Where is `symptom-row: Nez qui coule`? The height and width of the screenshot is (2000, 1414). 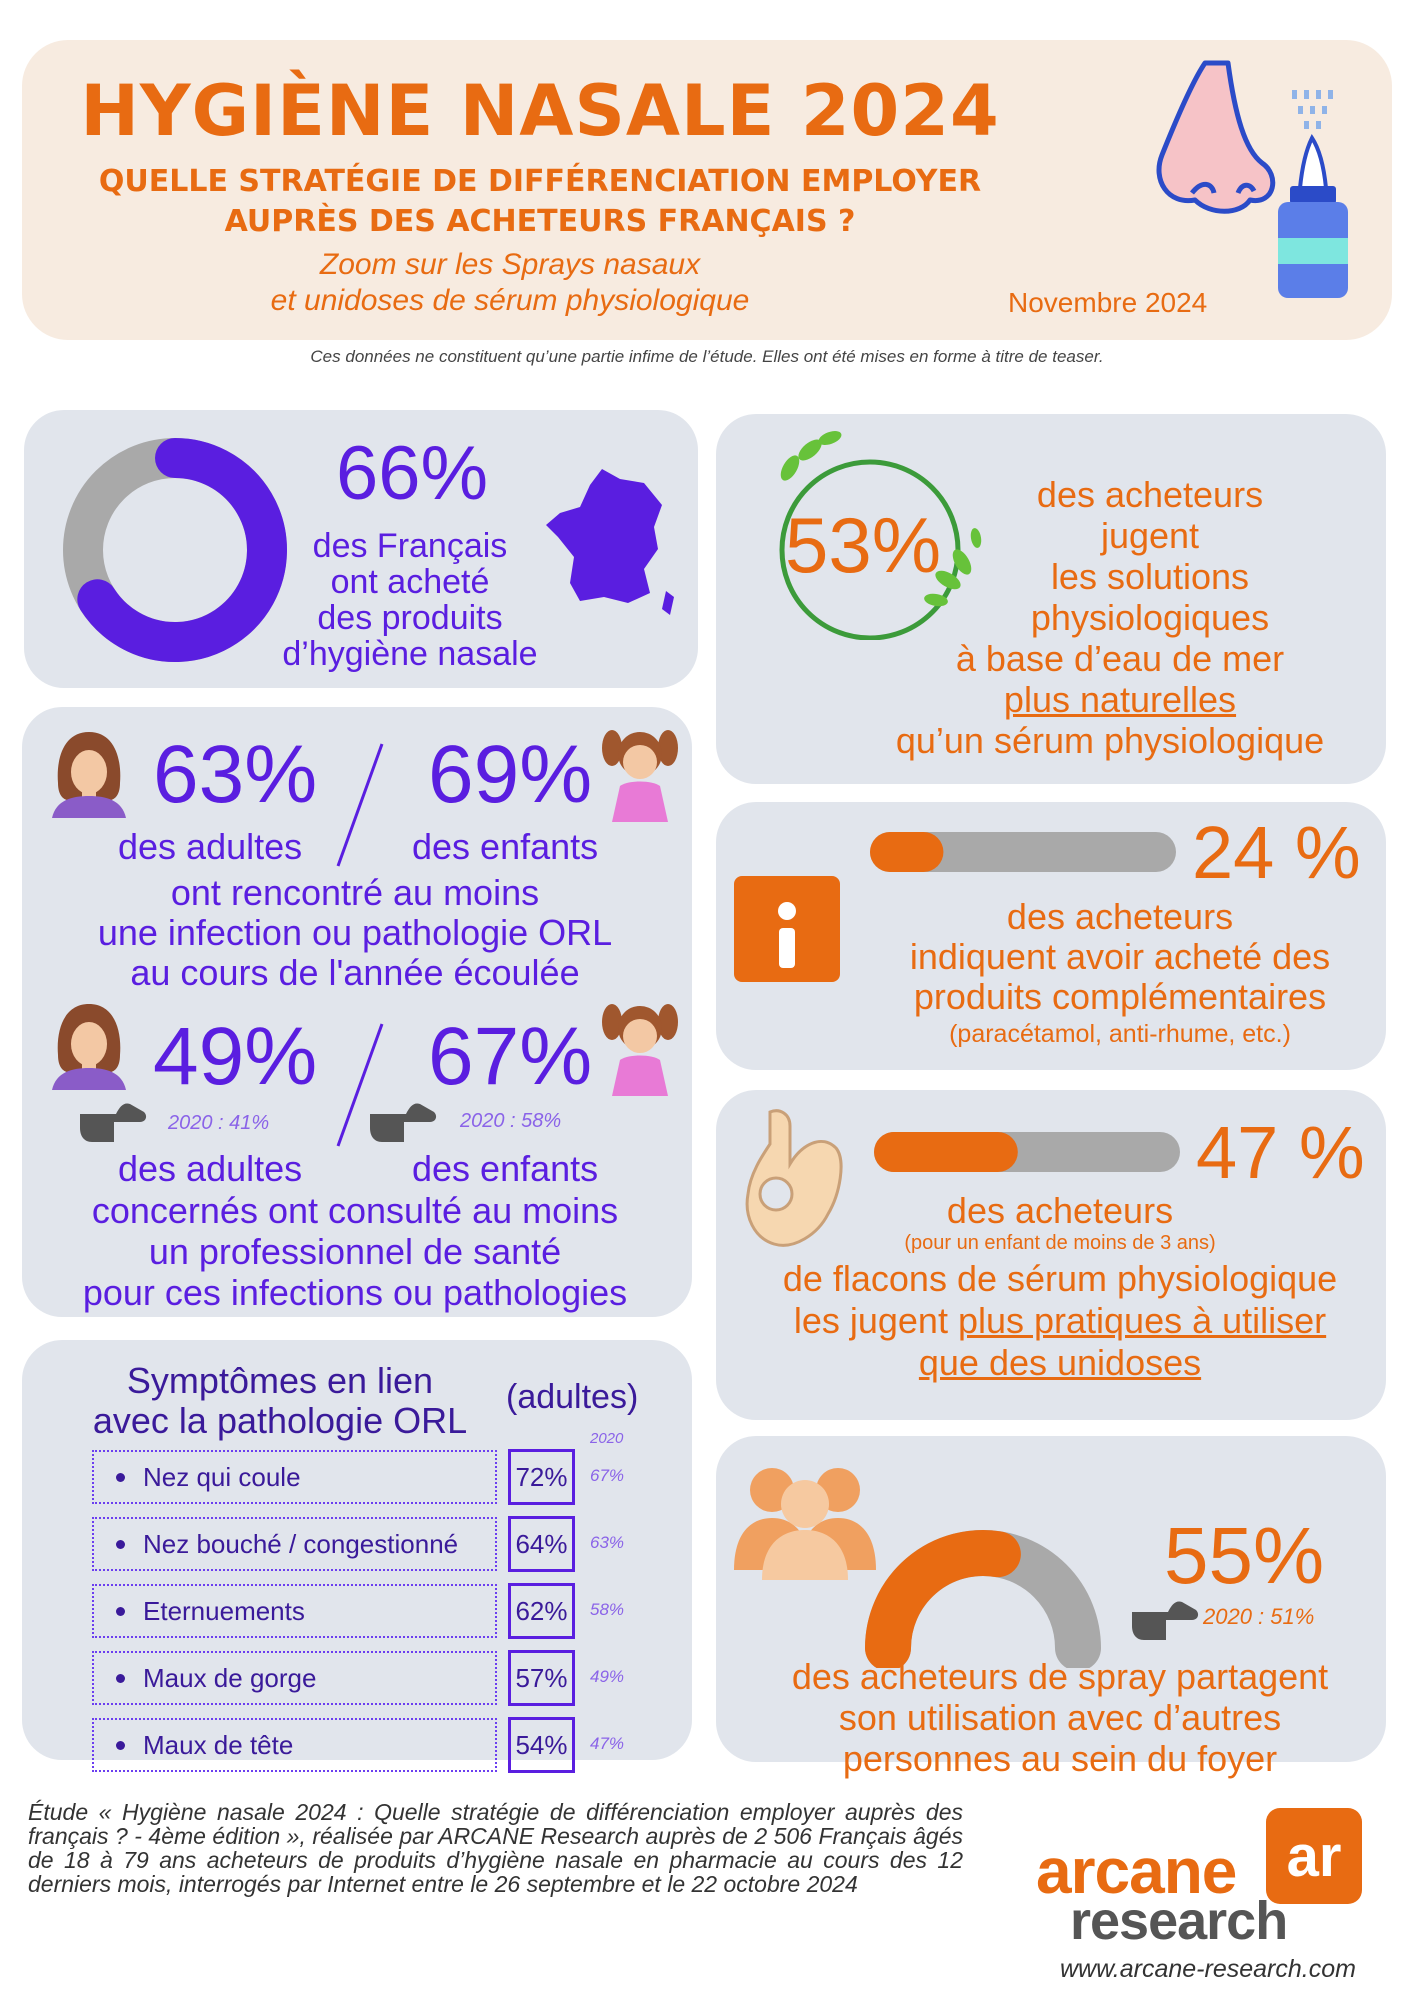 symptom-row: Nez qui coule is located at coordinates (294, 1477).